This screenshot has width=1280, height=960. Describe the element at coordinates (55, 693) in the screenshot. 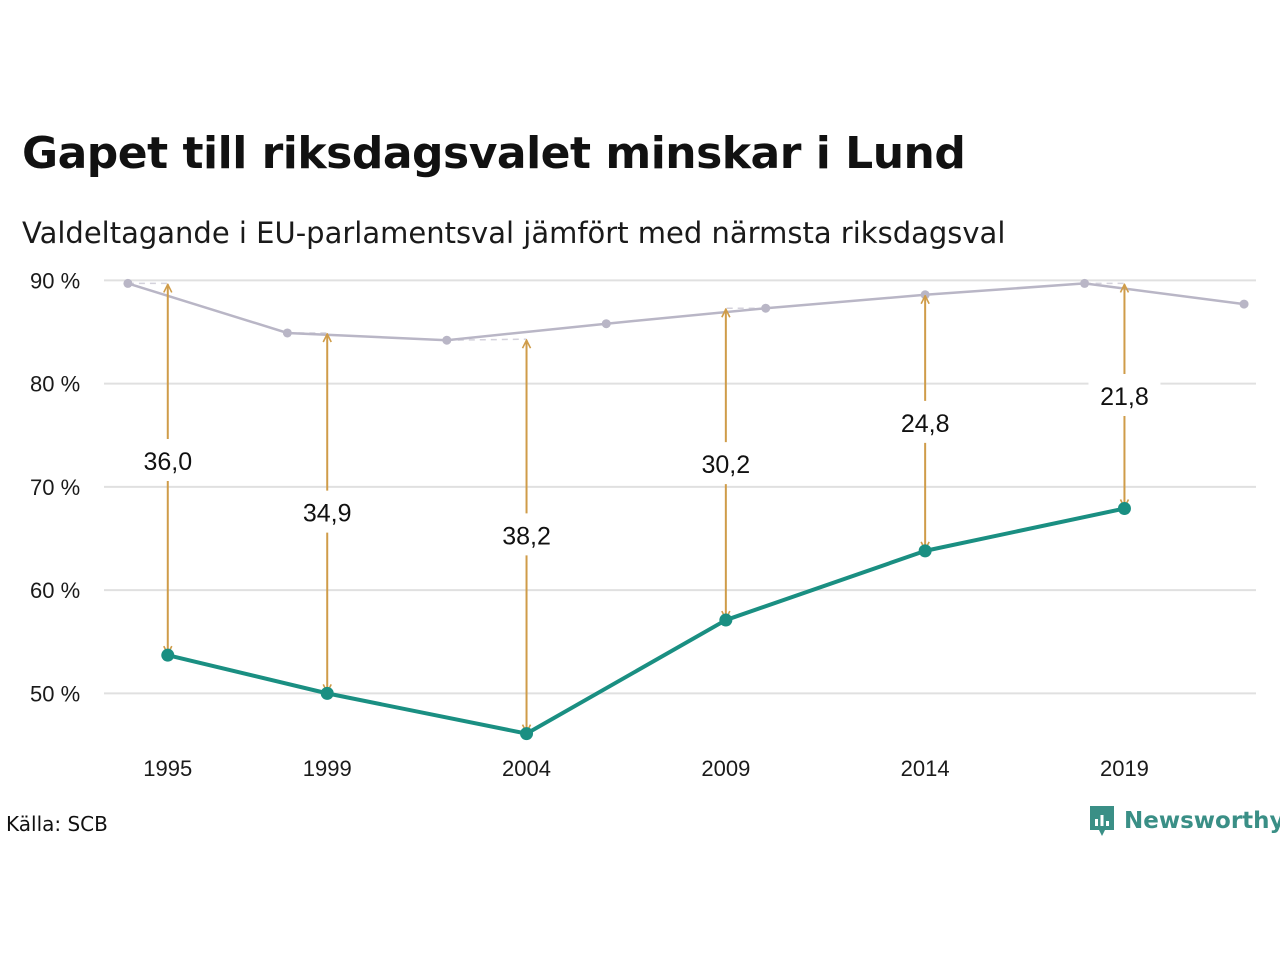

I see `y-tick-label: 50 %` at that location.